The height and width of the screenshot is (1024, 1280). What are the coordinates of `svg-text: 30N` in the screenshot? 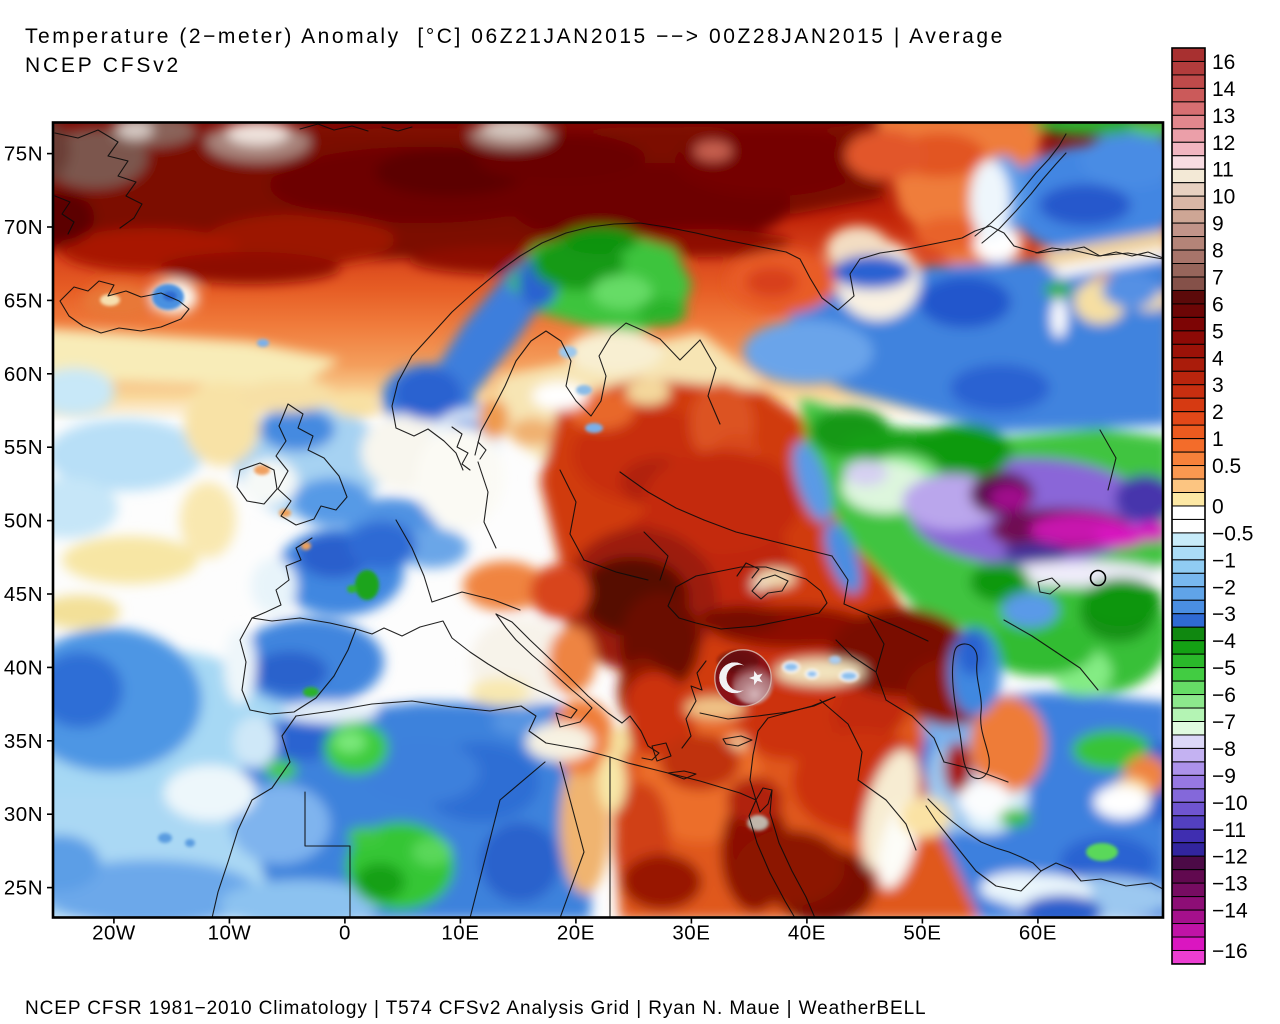 It's located at (23, 814).